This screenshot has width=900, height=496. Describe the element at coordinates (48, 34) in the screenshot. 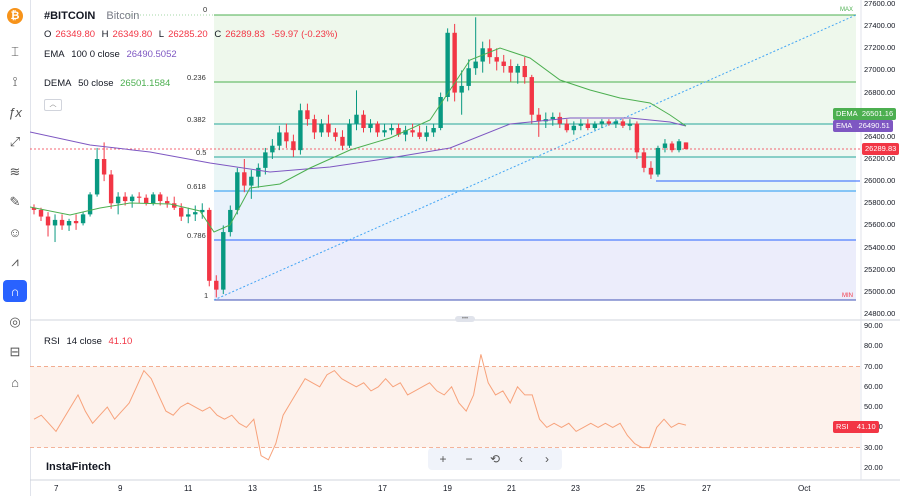

I see `open-label: O` at that location.